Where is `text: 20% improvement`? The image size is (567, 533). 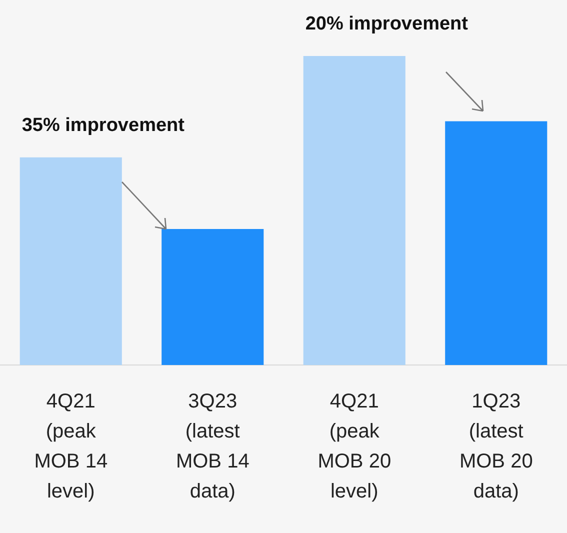 text: 20% improvement is located at coordinates (387, 24).